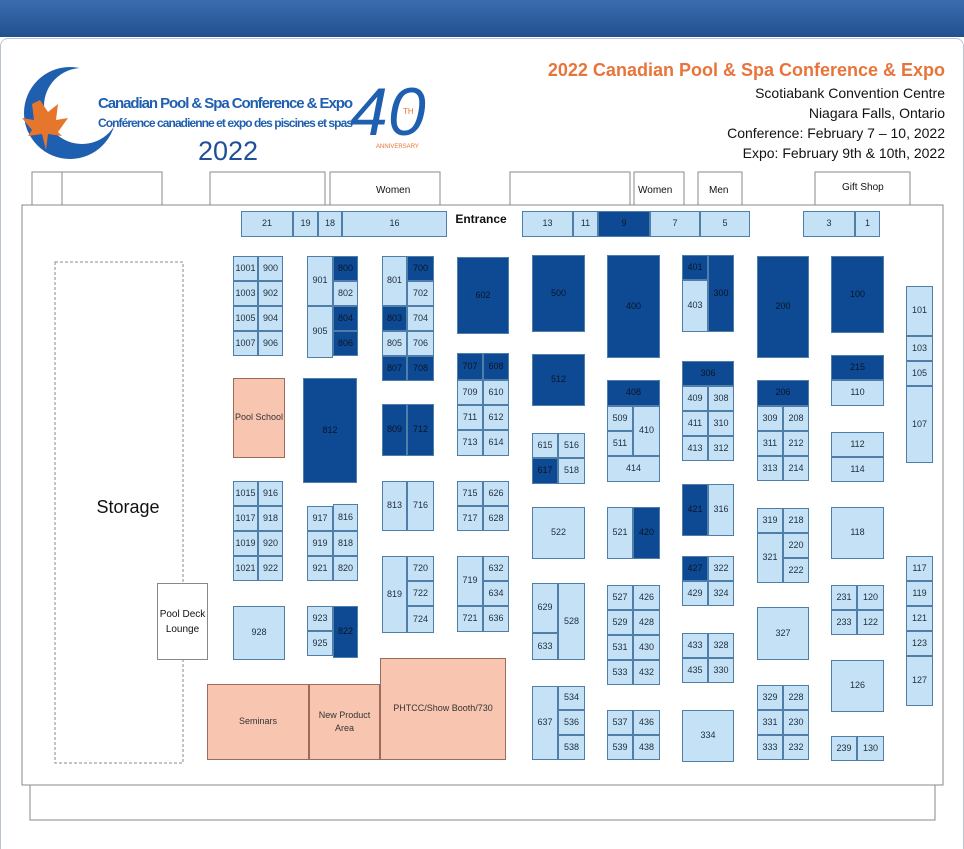 The image size is (964, 849). What do you see at coordinates (571, 722) in the screenshot?
I see `booth: 536` at bounding box center [571, 722].